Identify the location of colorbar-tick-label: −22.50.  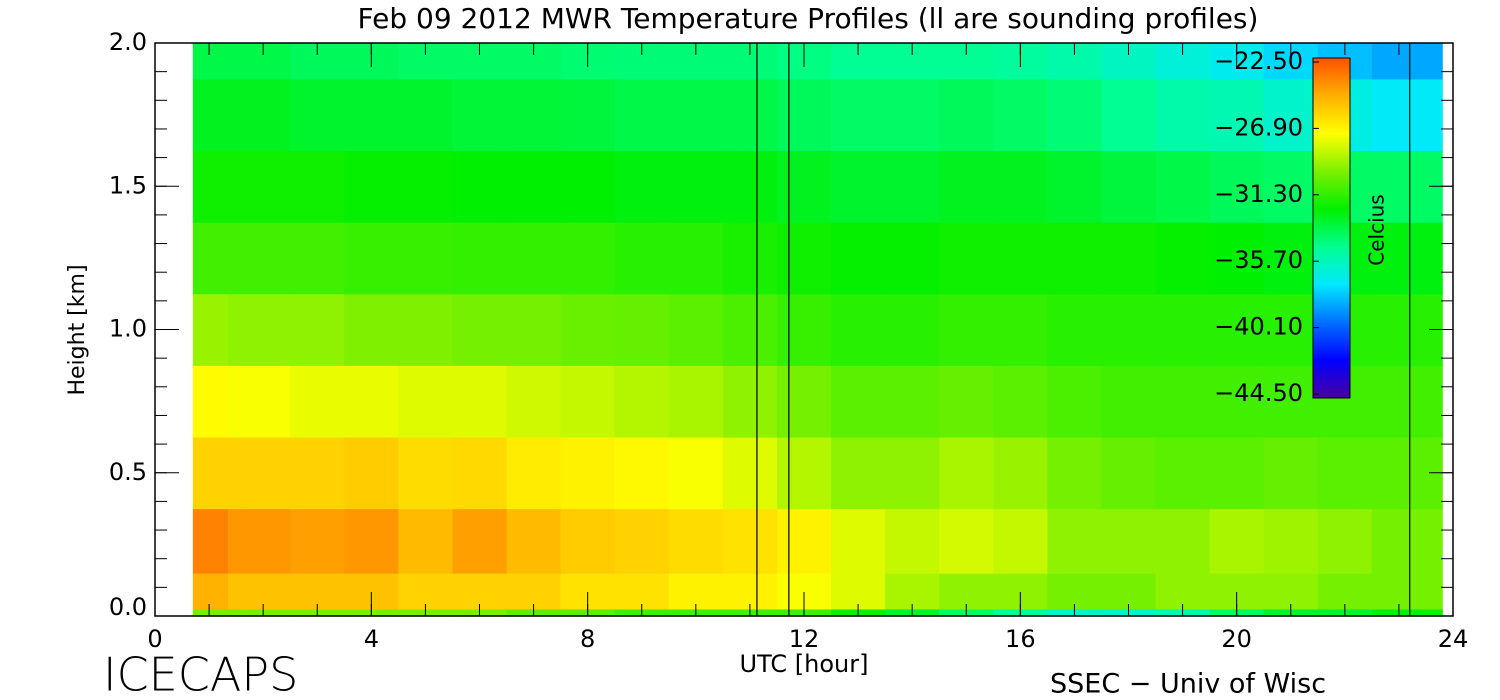
(1258, 61).